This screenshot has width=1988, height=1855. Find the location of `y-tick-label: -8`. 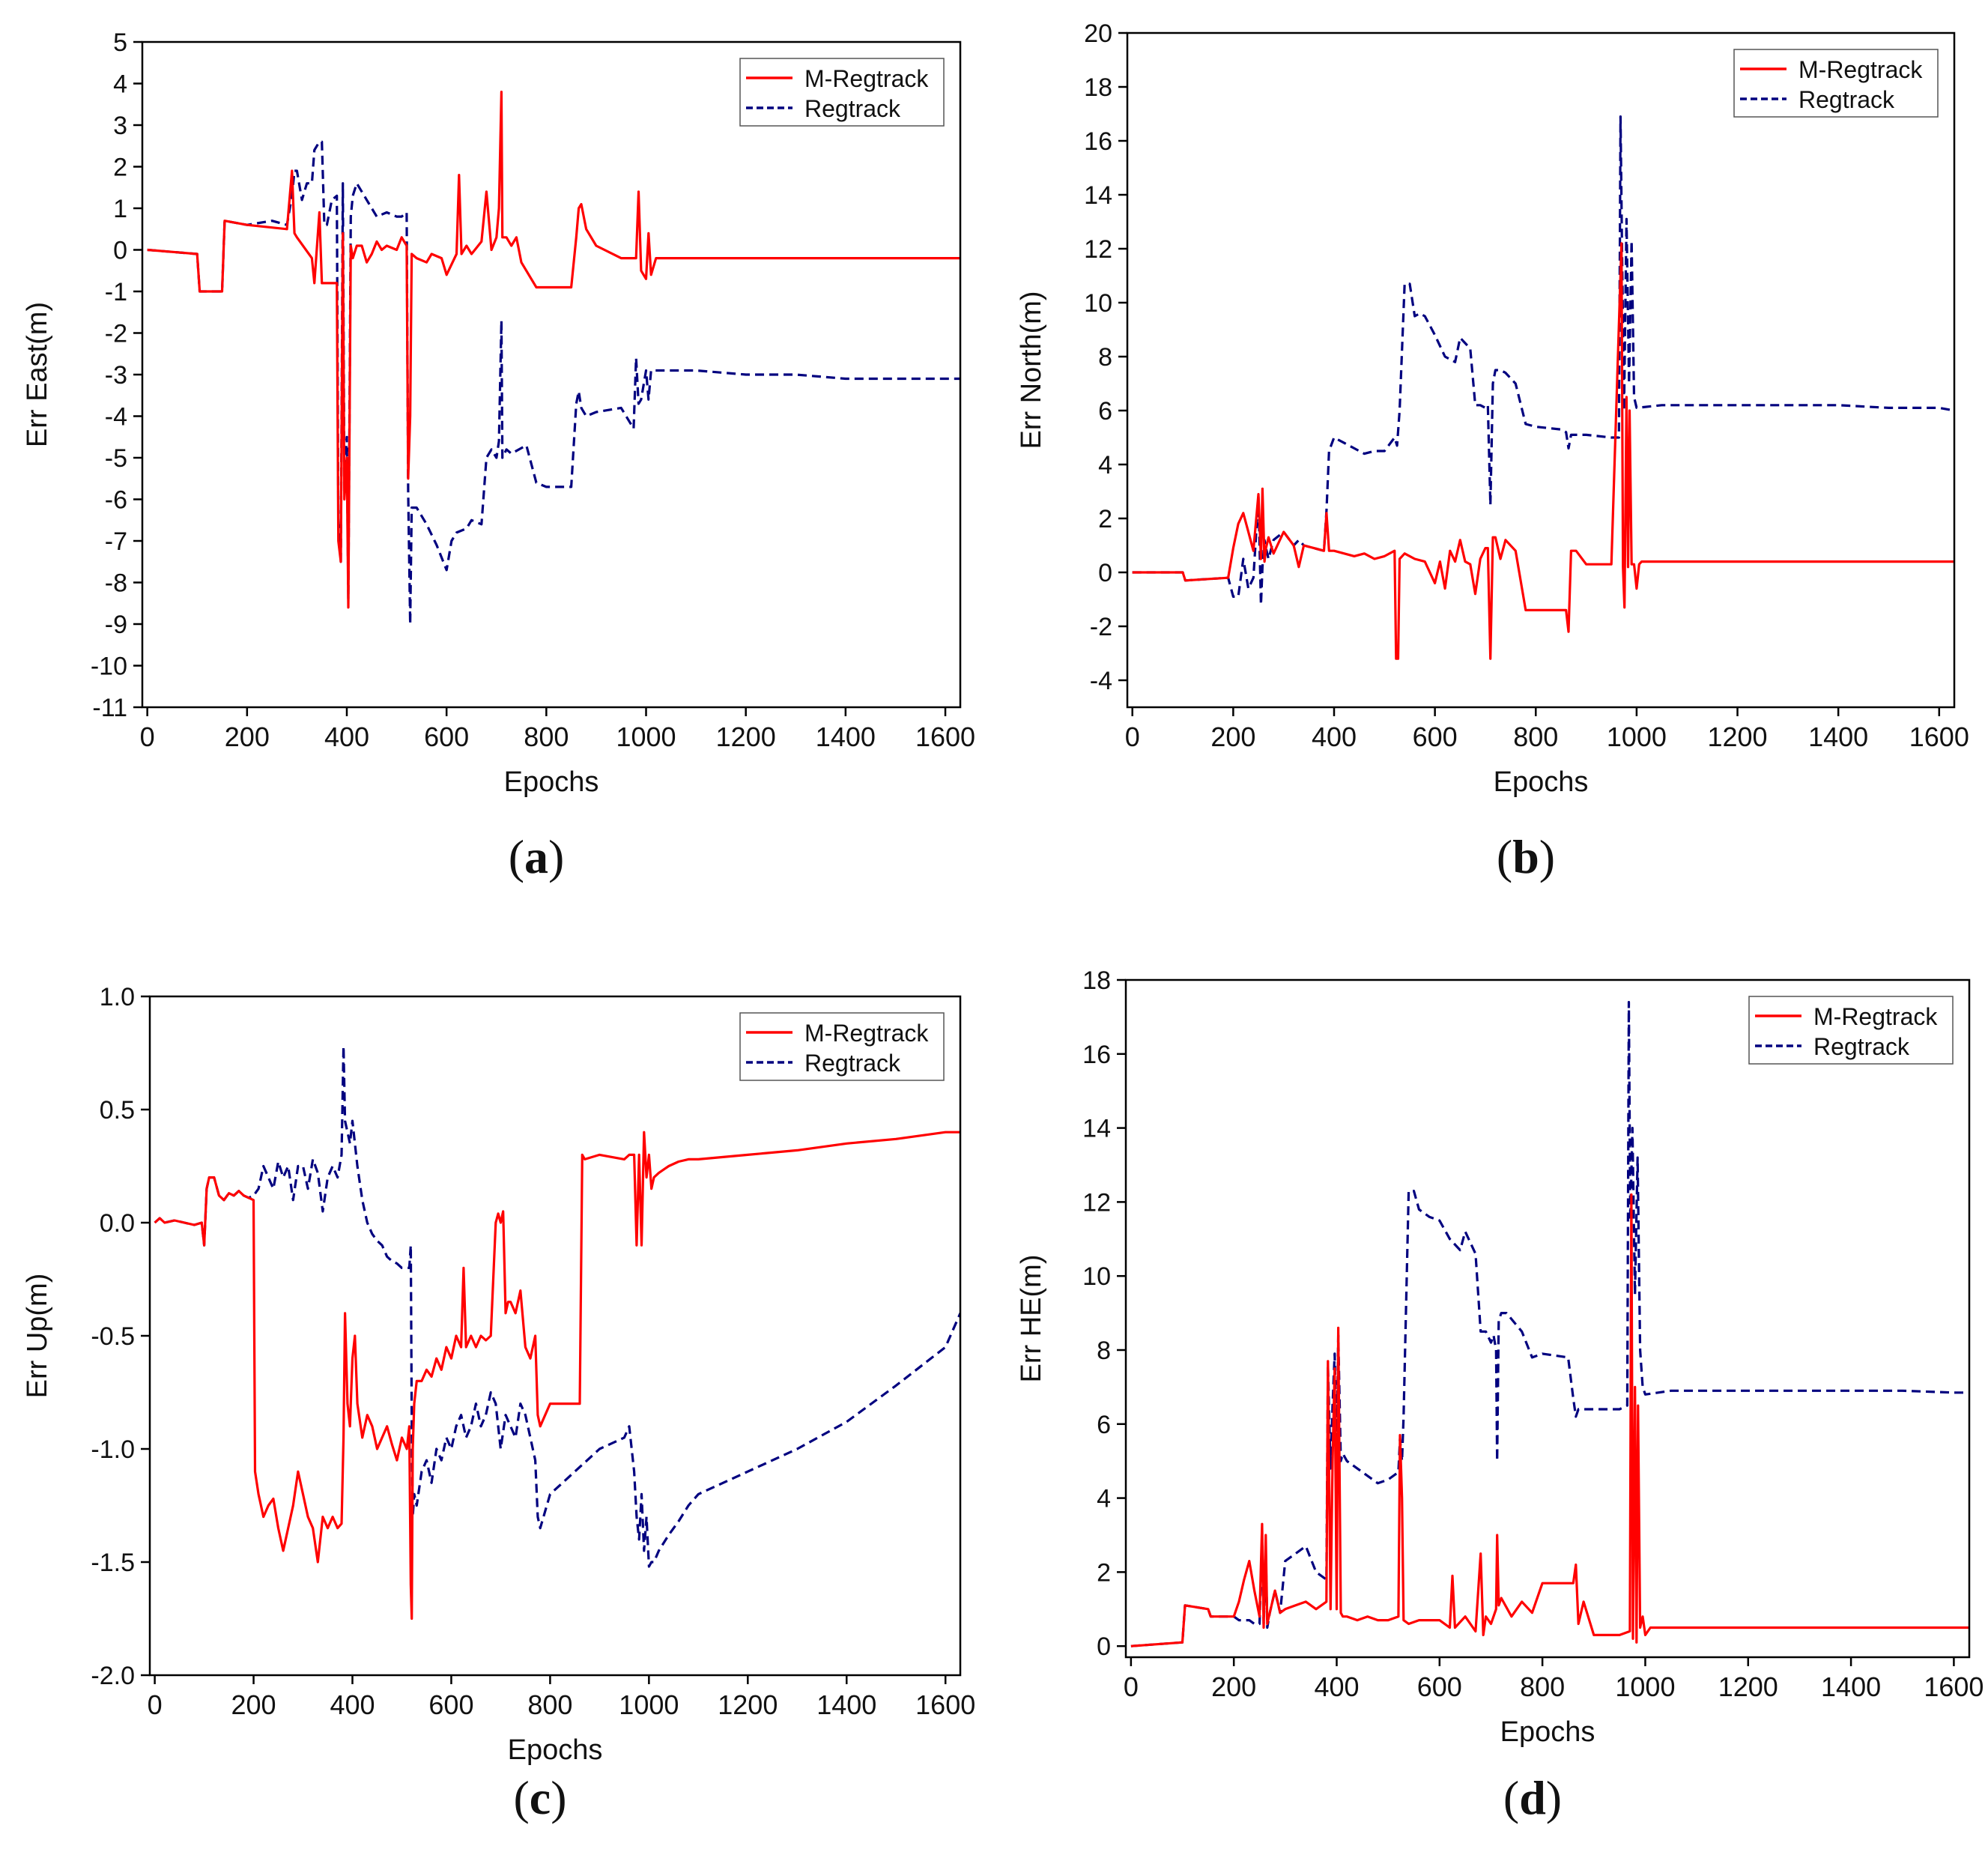

y-tick-label: -8 is located at coordinates (116, 583).